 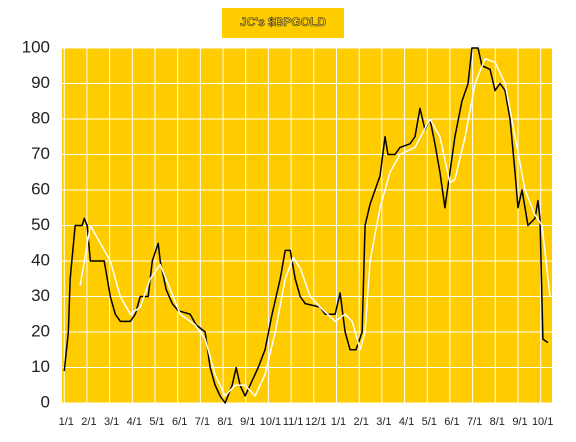 I want to click on y-tick-label: 50, so click(x=40, y=224).